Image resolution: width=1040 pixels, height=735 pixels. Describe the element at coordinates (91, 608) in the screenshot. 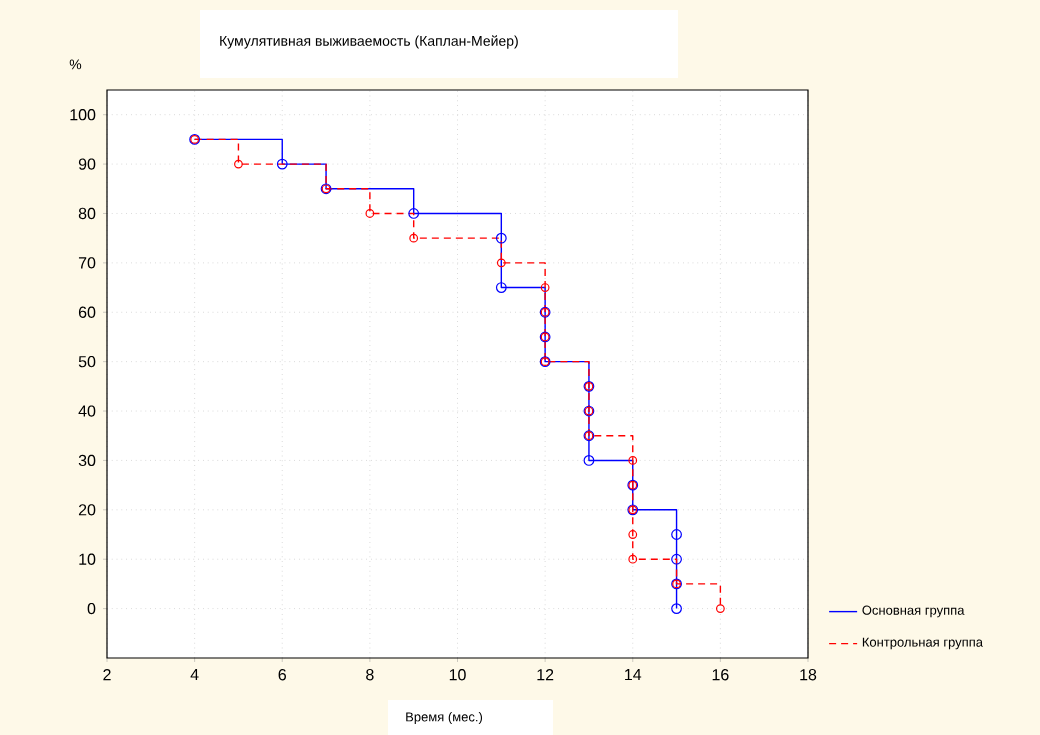

I see `y-tick-label: 0` at that location.